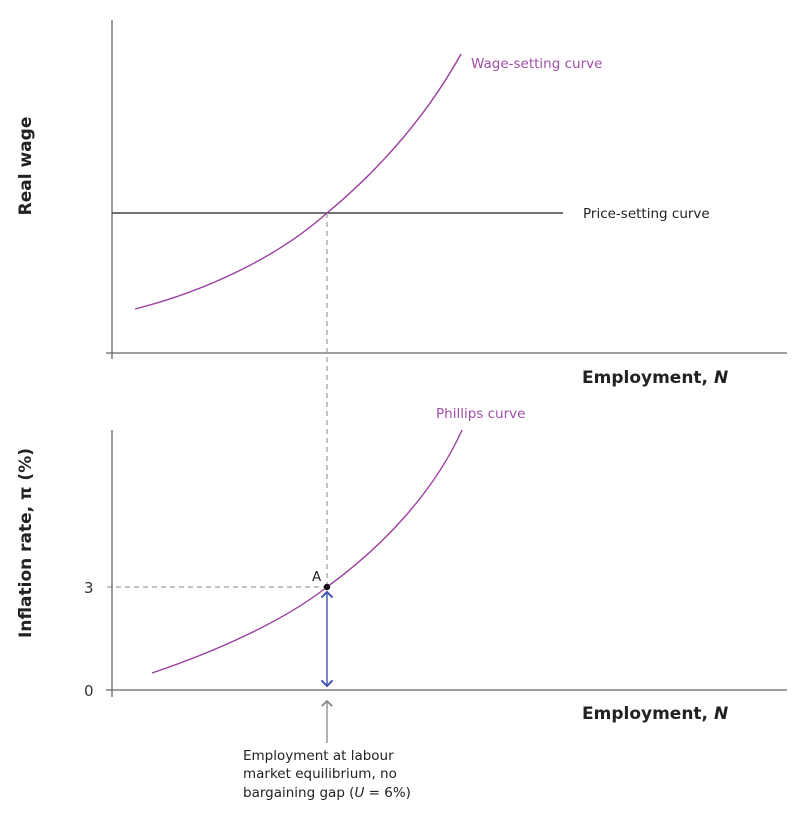 This screenshot has height=813, width=810. Describe the element at coordinates (536, 64) in the screenshot. I see `wage-setting-label: Wage-setting curve` at that location.